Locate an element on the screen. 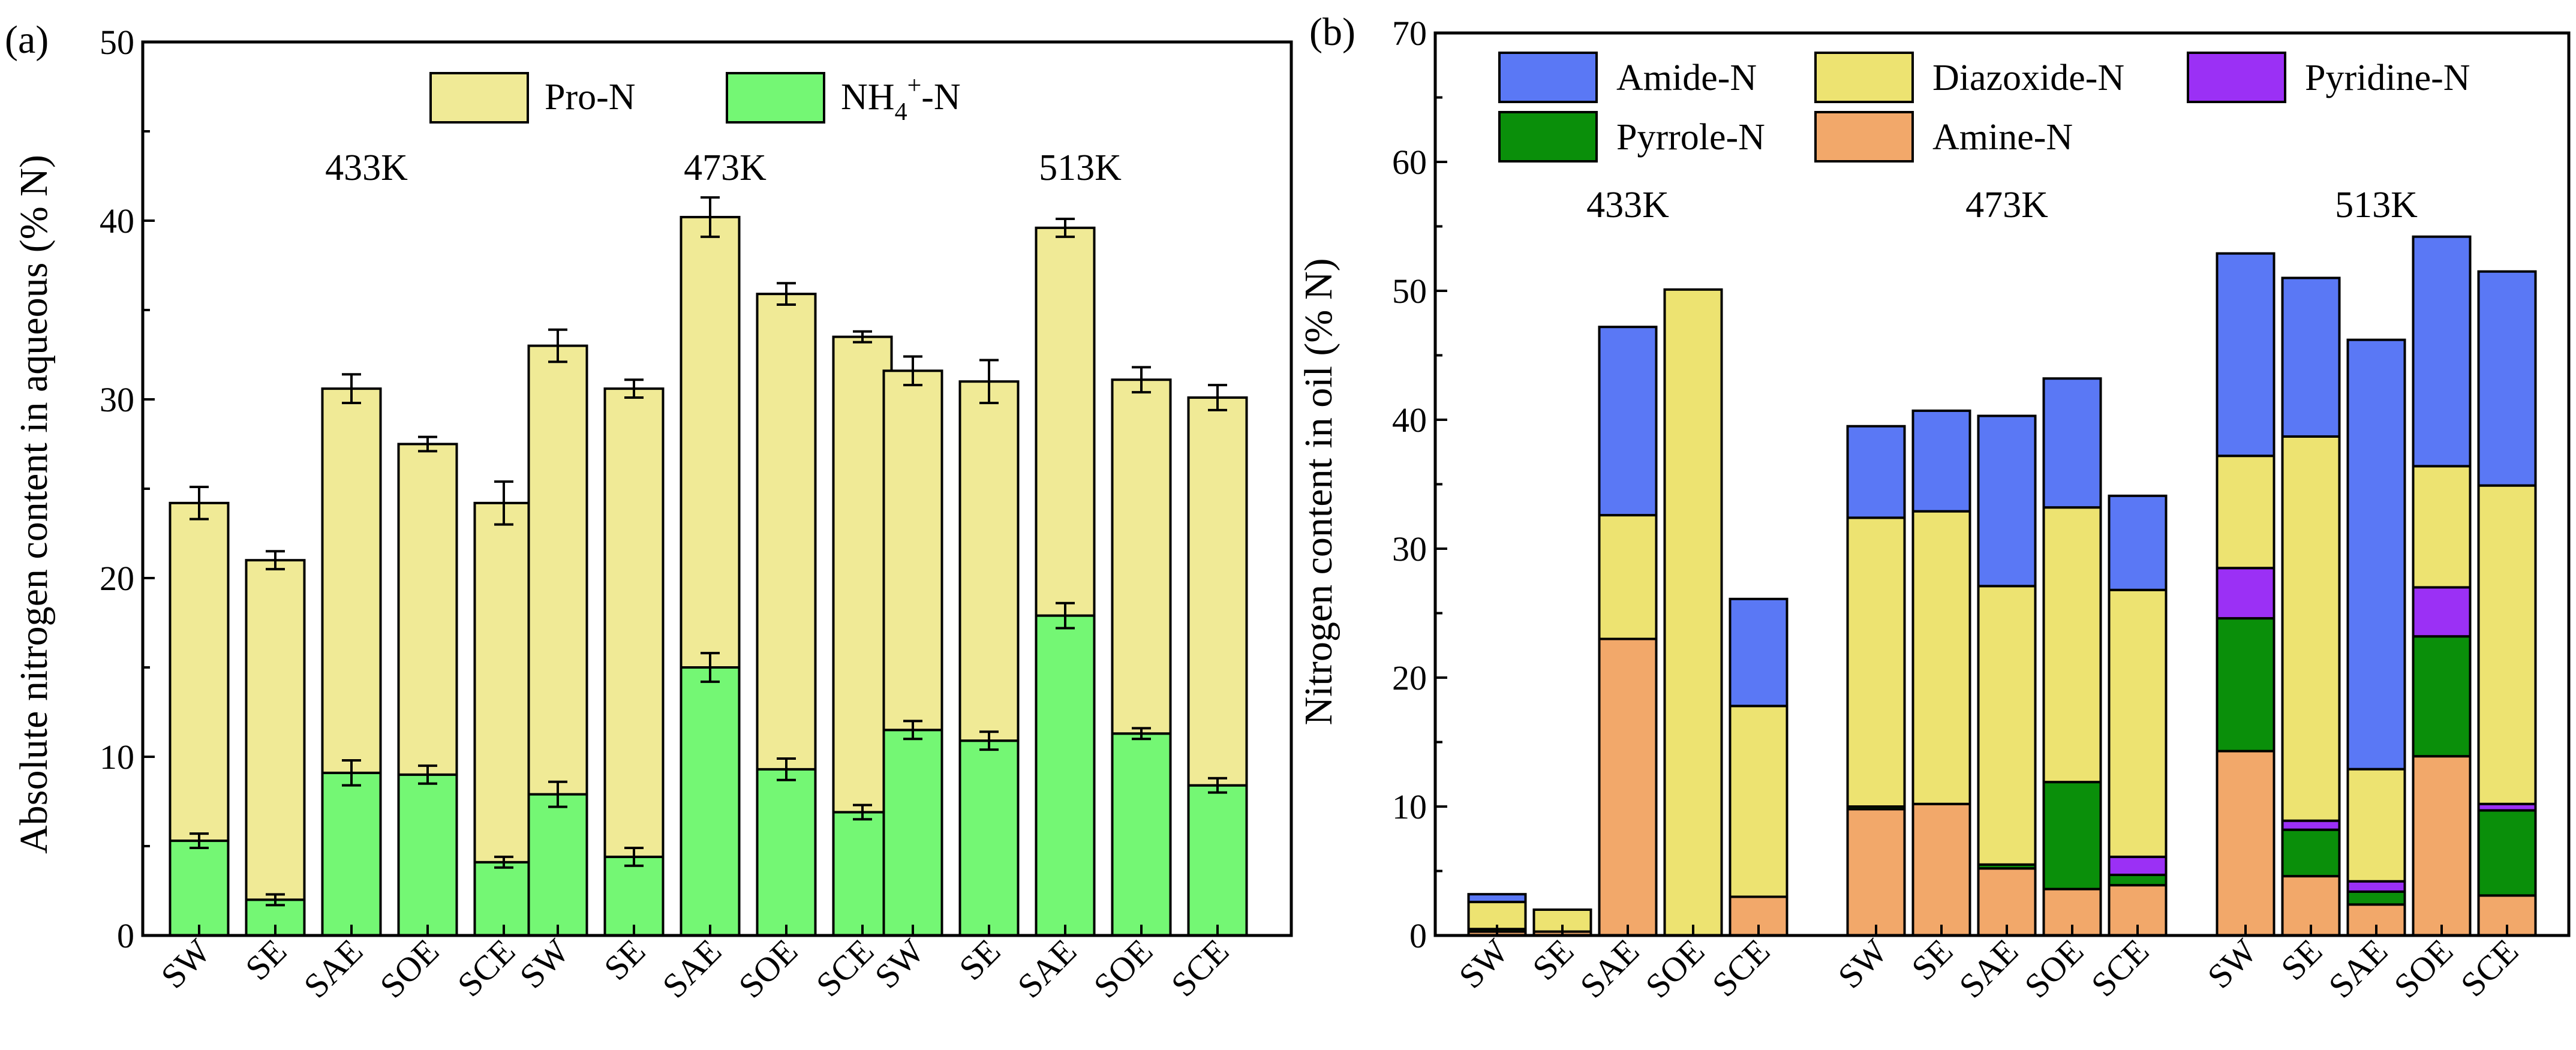 This screenshot has height=1050, width=2576. panel-b-y-tick-label: 0 is located at coordinates (1418, 935).